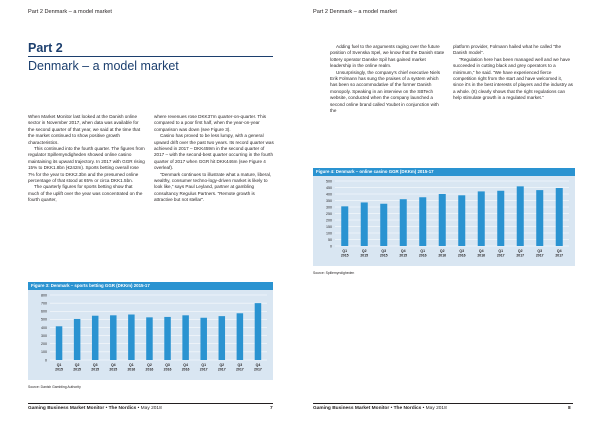 Image resolution: width=600 pixels, height=424 pixels. What do you see at coordinates (271, 408) in the screenshot?
I see `page-number: 7` at bounding box center [271, 408].